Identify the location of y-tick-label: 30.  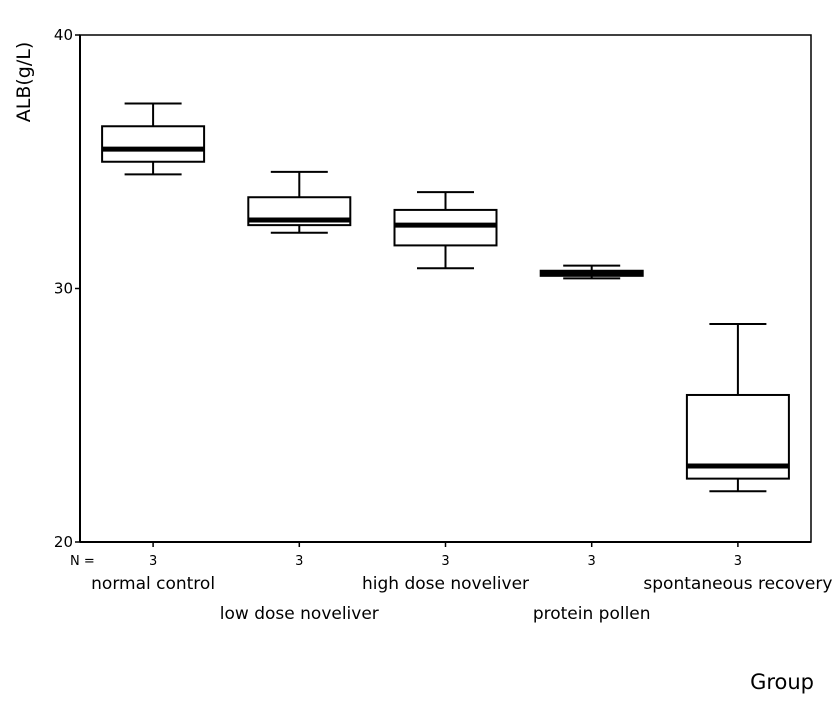
(63, 289).